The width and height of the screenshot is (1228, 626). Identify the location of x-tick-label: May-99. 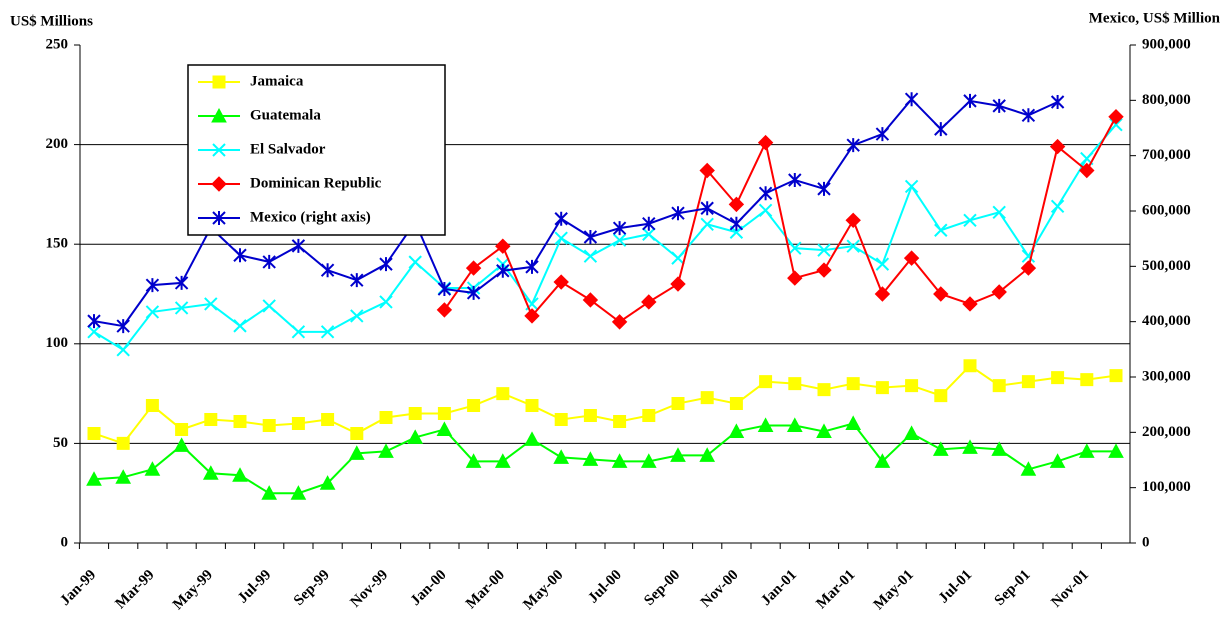
(193, 590).